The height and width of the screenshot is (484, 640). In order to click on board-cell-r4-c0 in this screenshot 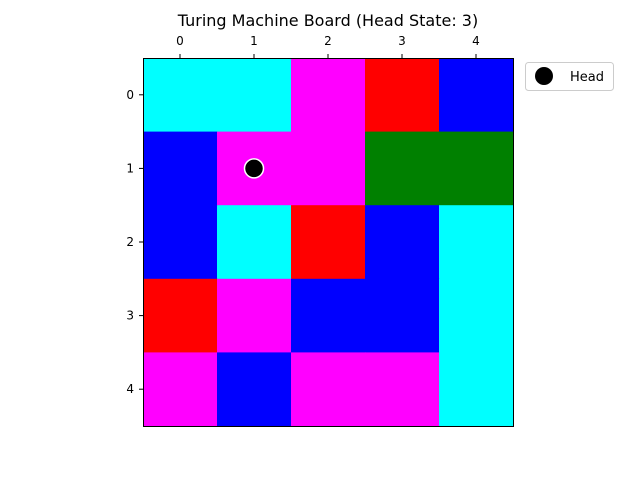, I will do `click(180, 389)`.